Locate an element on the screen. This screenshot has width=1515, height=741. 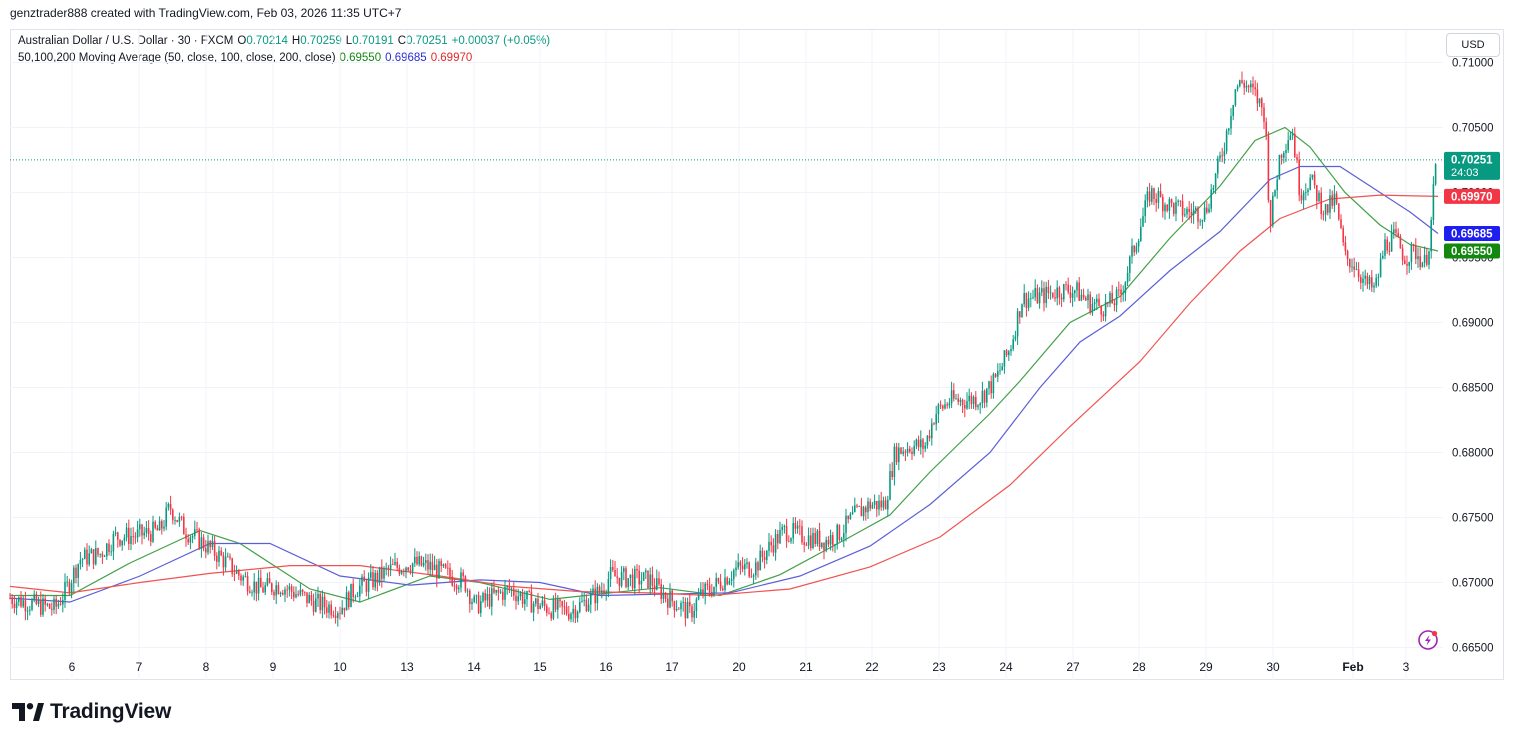
low-value: 0.70191 is located at coordinates (373, 41).